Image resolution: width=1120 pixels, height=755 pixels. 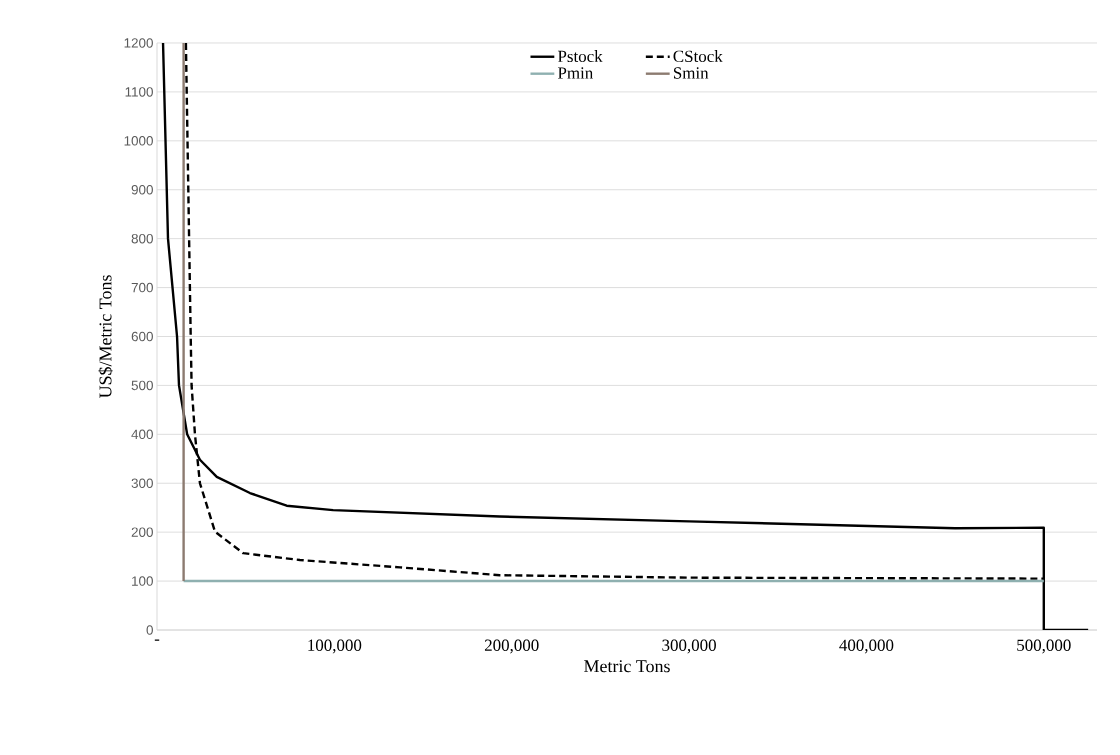 What do you see at coordinates (580, 56) in the screenshot?
I see `legend-label: Pstock` at bounding box center [580, 56].